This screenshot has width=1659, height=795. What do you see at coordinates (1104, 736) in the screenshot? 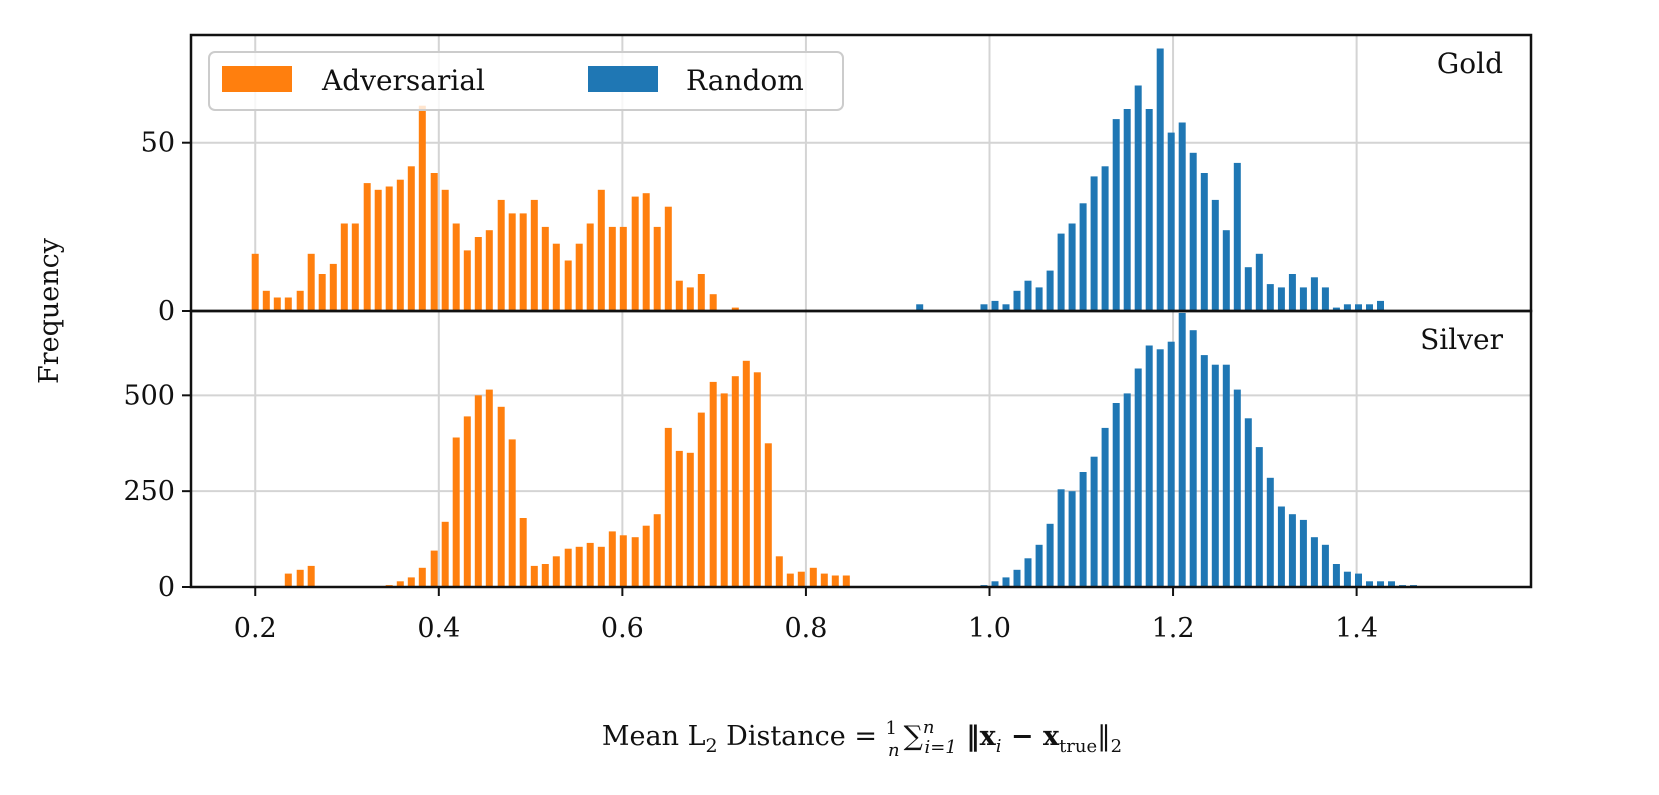
I see `x-title-norm-close: ‖` at bounding box center [1104, 736].